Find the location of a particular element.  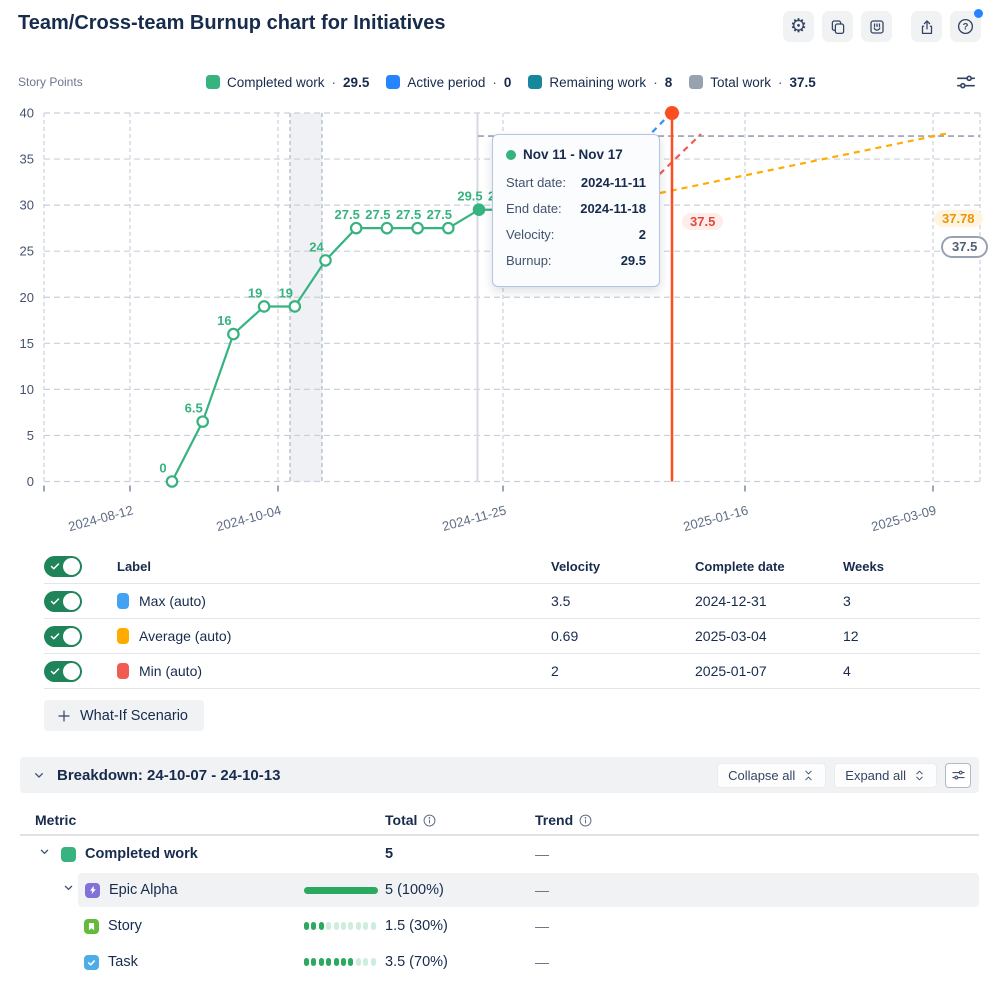

max-toggle is located at coordinates (63, 601).